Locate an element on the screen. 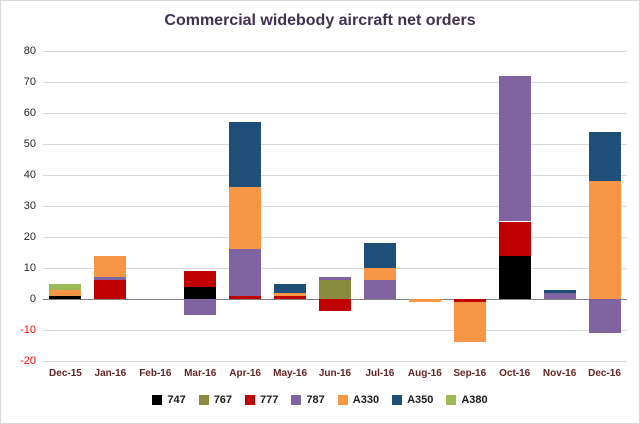  legend-item-777: 777 is located at coordinates (261, 400).